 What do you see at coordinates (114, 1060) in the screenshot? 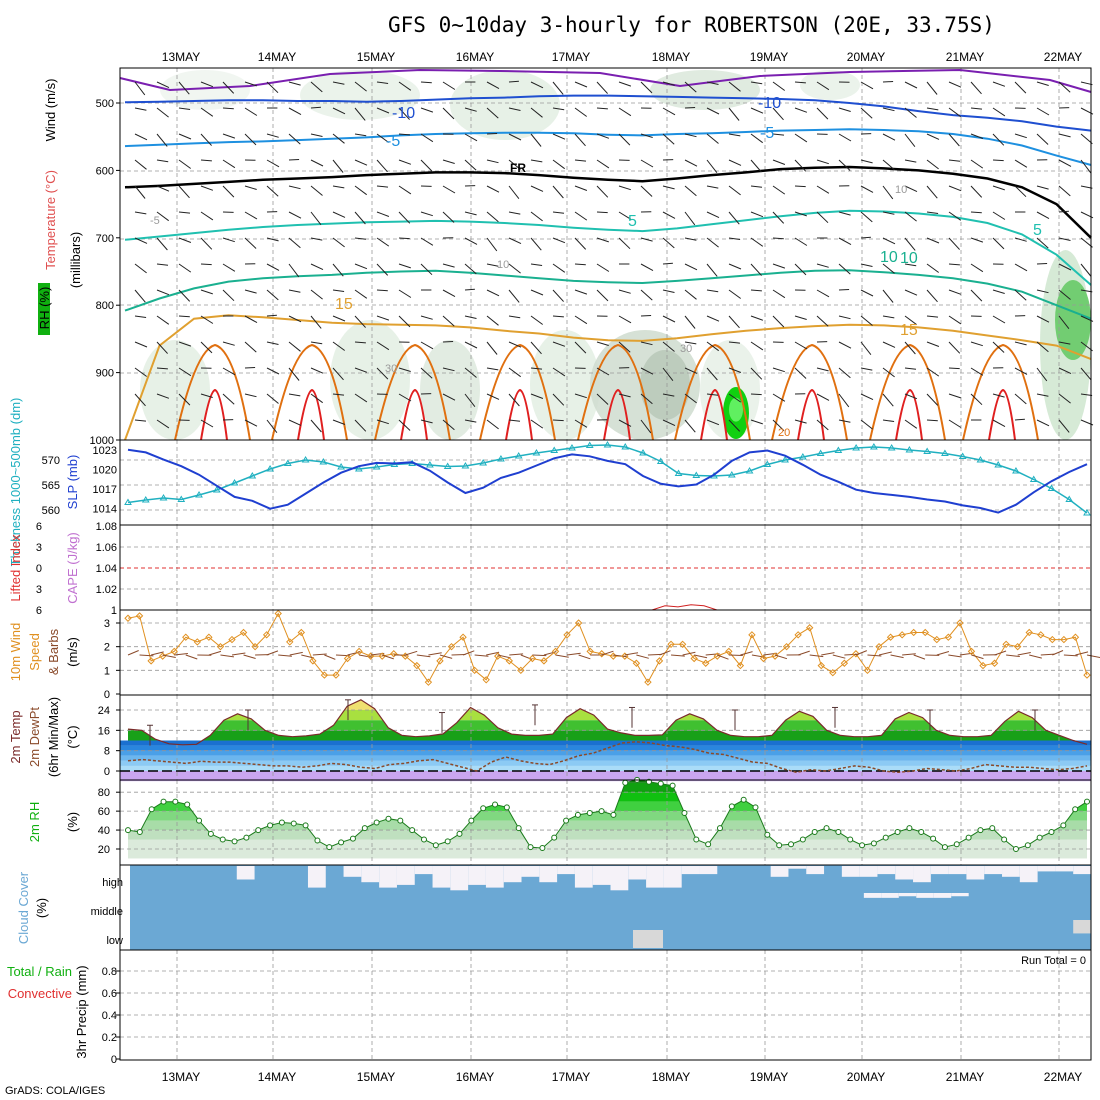
I see `precip-tick-label: 0` at bounding box center [114, 1060].